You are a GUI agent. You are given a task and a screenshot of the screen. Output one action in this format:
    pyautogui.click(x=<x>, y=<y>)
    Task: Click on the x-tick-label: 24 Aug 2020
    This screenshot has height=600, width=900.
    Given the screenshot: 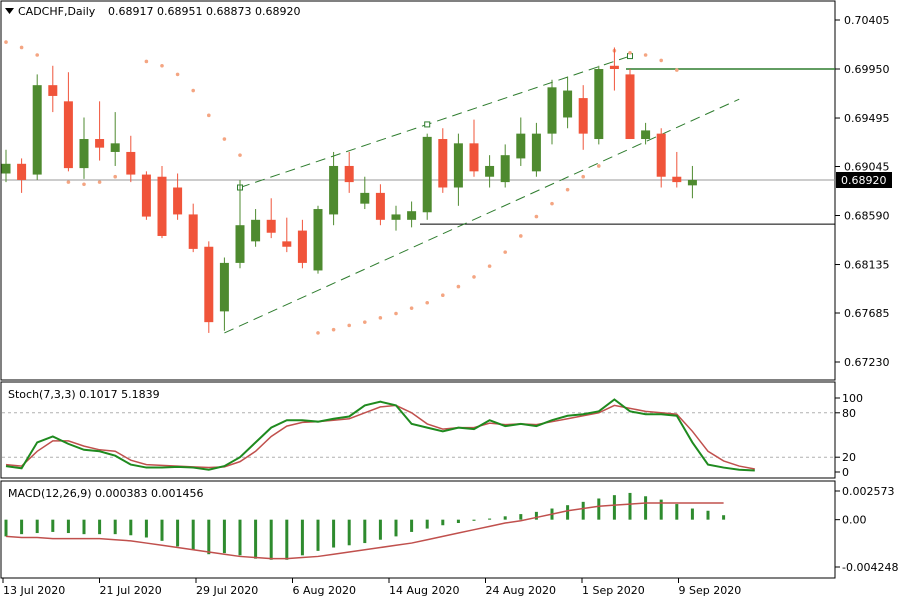 What is the action you would take?
    pyautogui.click(x=521, y=590)
    